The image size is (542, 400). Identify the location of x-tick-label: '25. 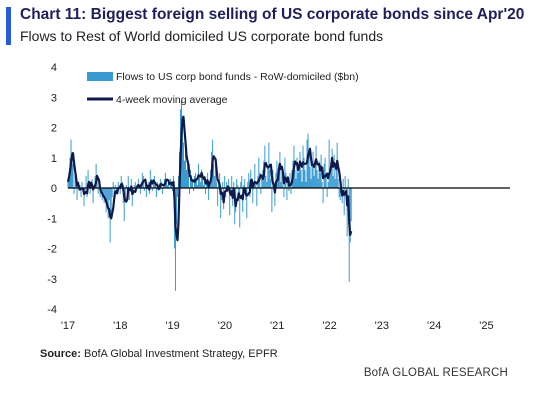
(486, 326).